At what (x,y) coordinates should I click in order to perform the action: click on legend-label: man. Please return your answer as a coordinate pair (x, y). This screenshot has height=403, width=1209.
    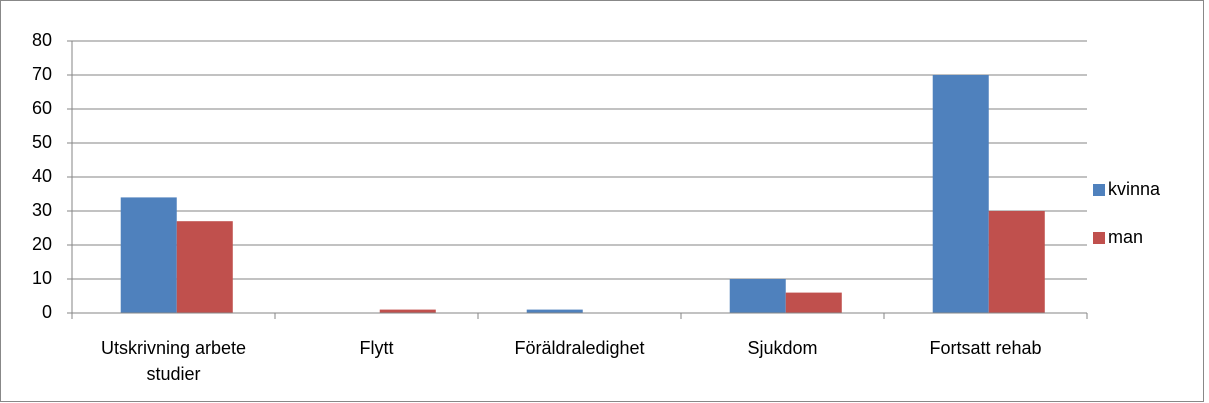
    Looking at the image, I should click on (1125, 237).